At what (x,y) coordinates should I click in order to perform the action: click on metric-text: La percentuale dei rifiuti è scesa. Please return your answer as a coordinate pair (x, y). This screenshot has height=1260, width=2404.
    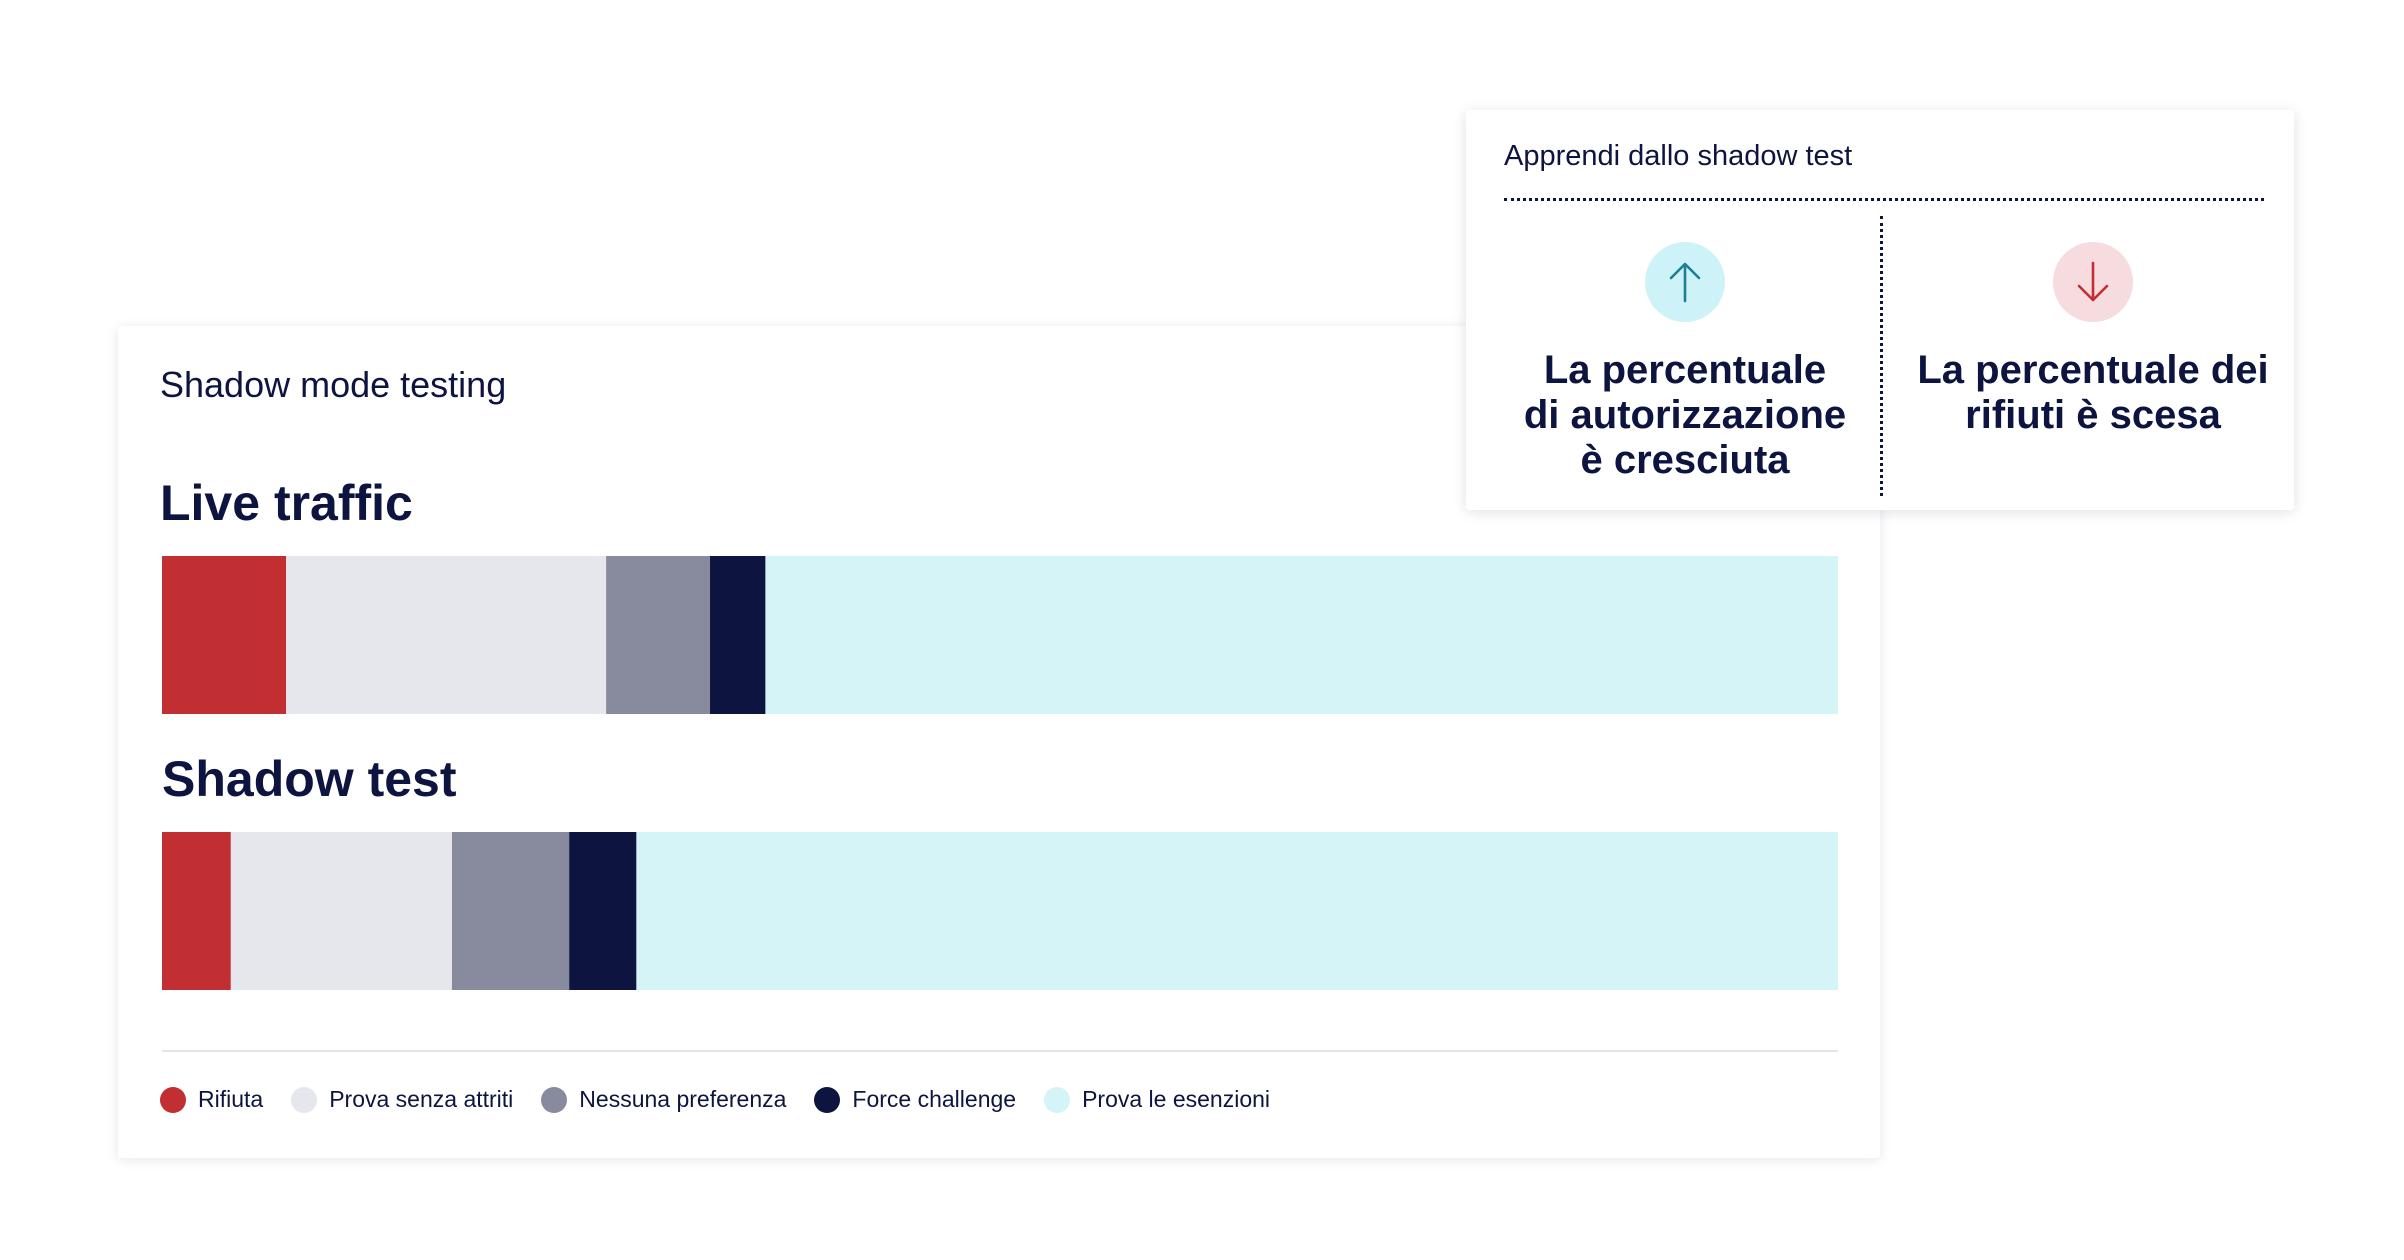
    Looking at the image, I should click on (2093, 392).